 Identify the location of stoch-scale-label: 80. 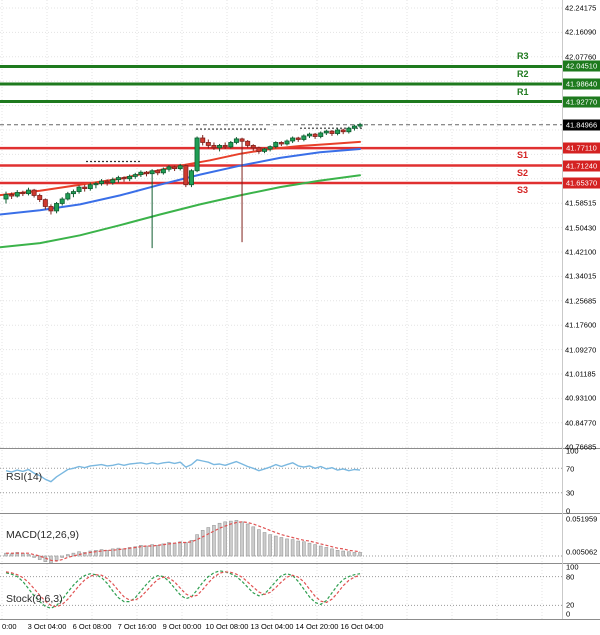
(570, 577).